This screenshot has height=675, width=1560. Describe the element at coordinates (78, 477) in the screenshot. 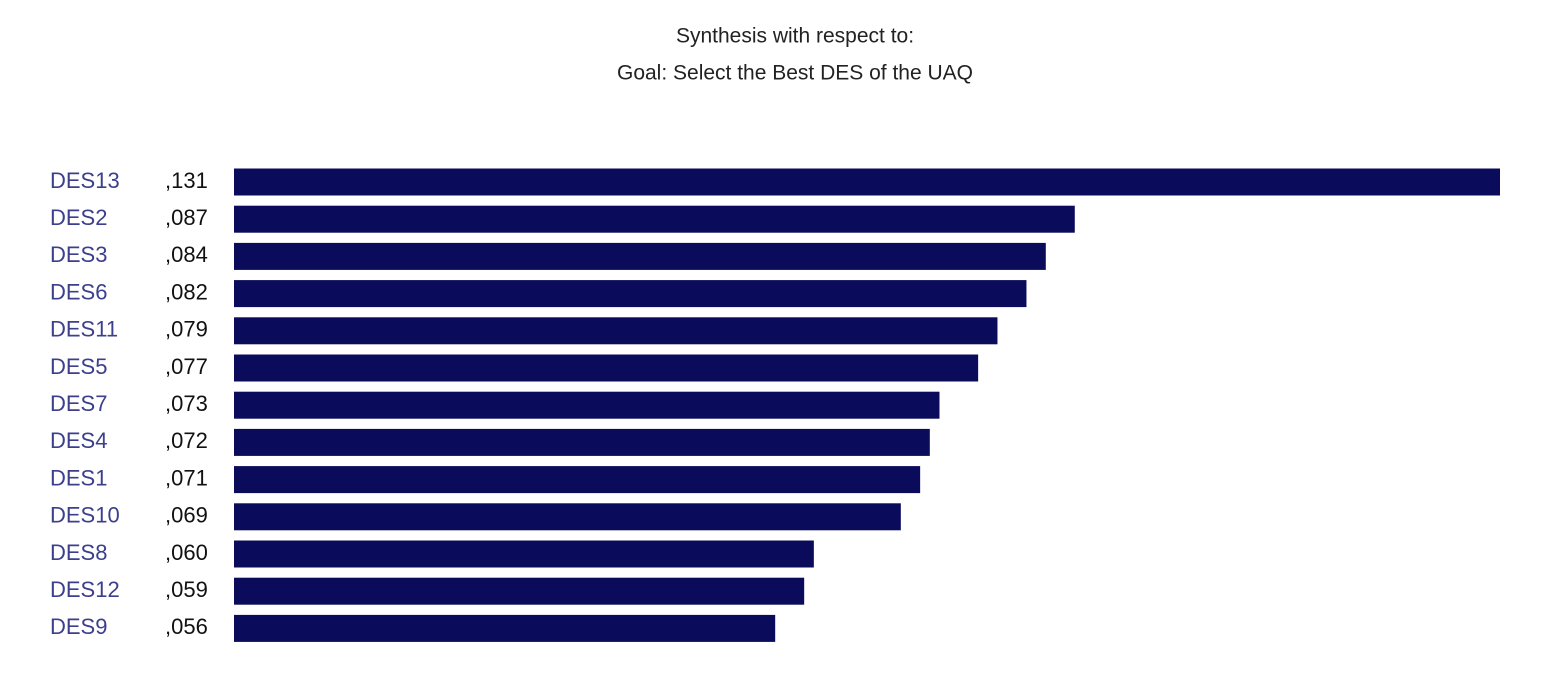

I see `category-label: DES1` at that location.